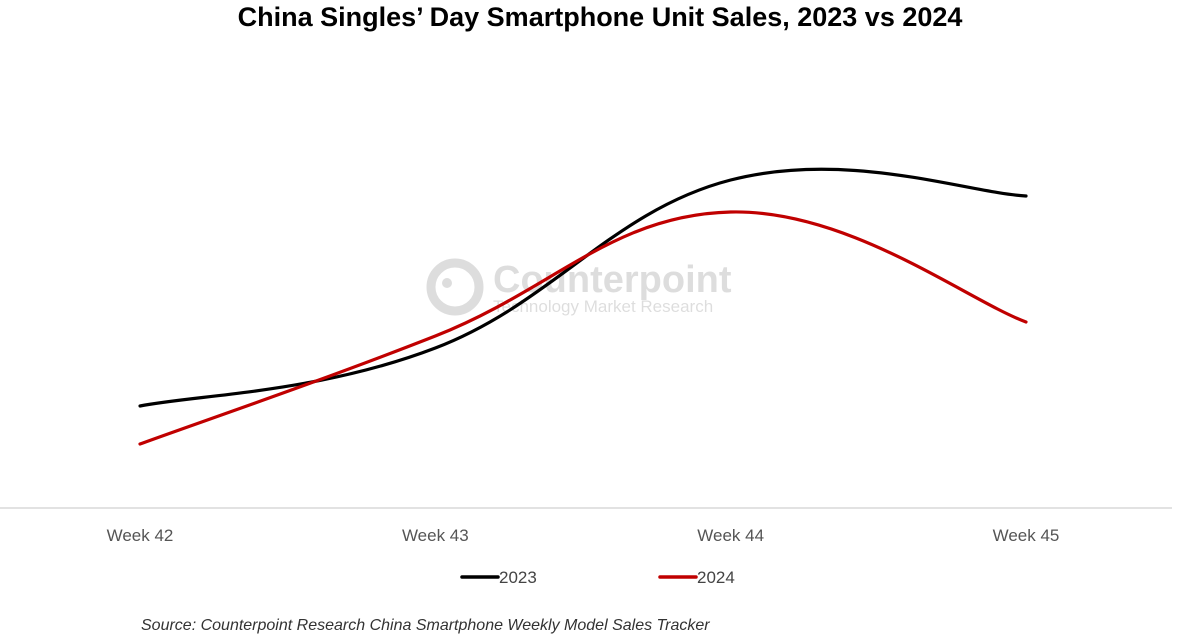 This screenshot has height=640, width=1200. What do you see at coordinates (435, 535) in the screenshot?
I see `x-tick-label: Week 43` at bounding box center [435, 535].